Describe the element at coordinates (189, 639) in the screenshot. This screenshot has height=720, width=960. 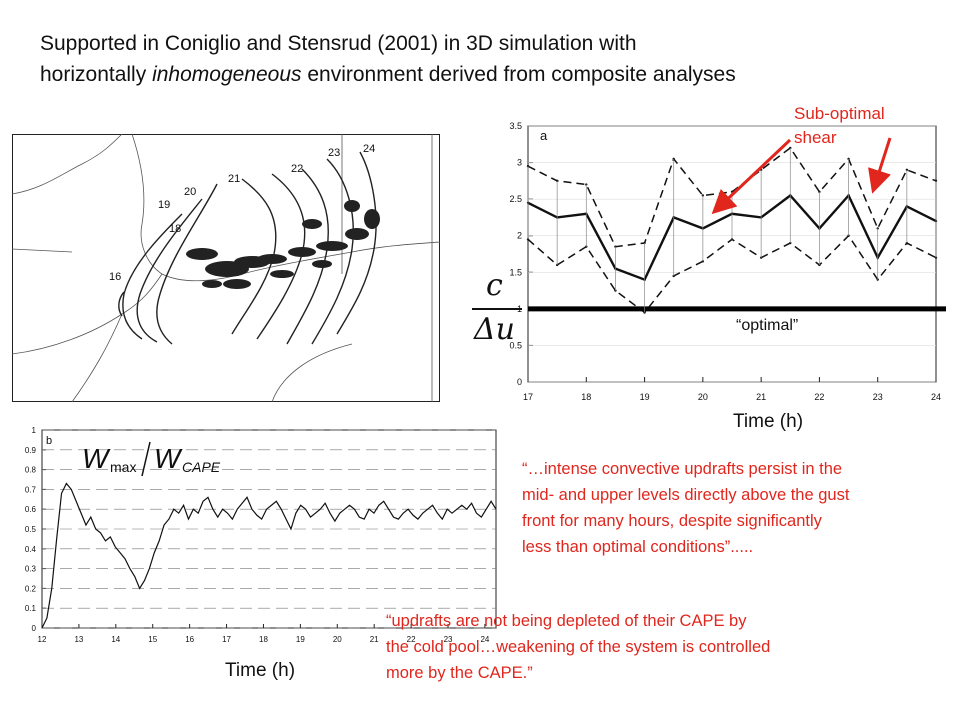
I see `chart-b-xtick-label: 16` at that location.